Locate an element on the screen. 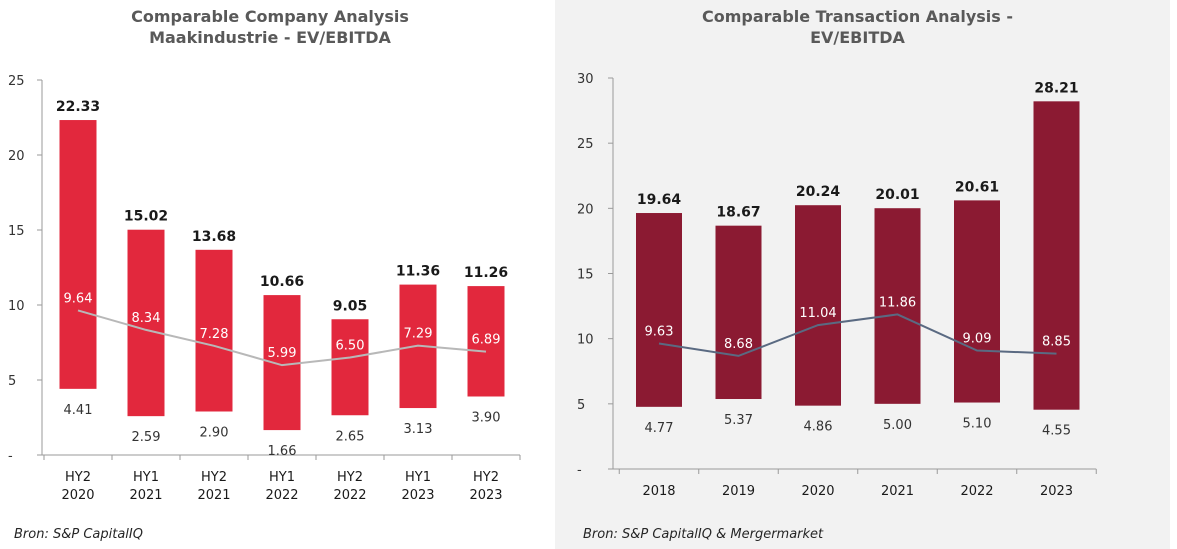 The height and width of the screenshot is (549, 1177). low-value-label: 5.00 is located at coordinates (897, 425).